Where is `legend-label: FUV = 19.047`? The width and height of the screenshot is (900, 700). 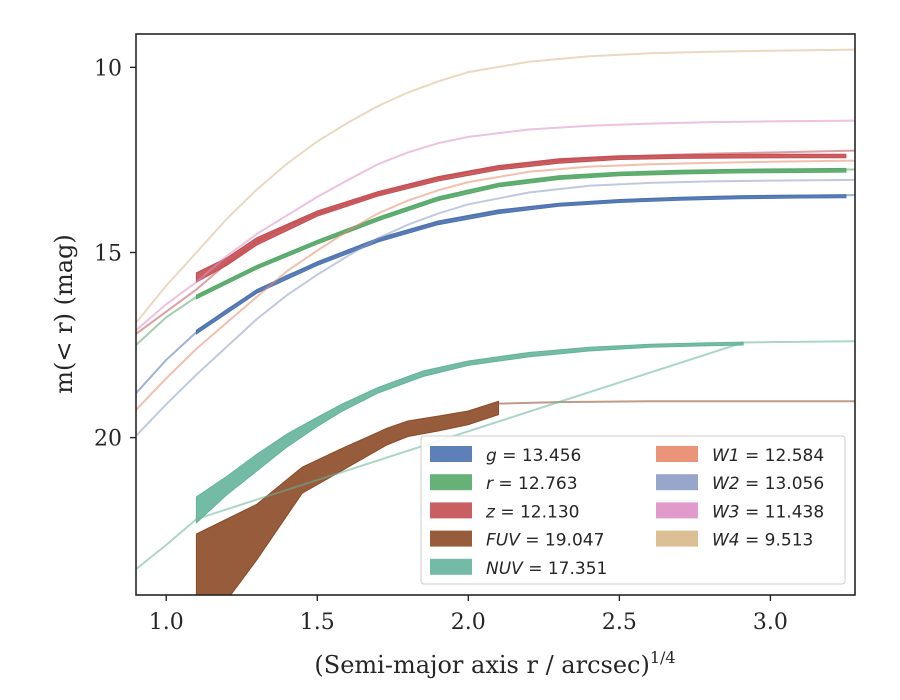 legend-label: FUV = 19.047 is located at coordinates (545, 541).